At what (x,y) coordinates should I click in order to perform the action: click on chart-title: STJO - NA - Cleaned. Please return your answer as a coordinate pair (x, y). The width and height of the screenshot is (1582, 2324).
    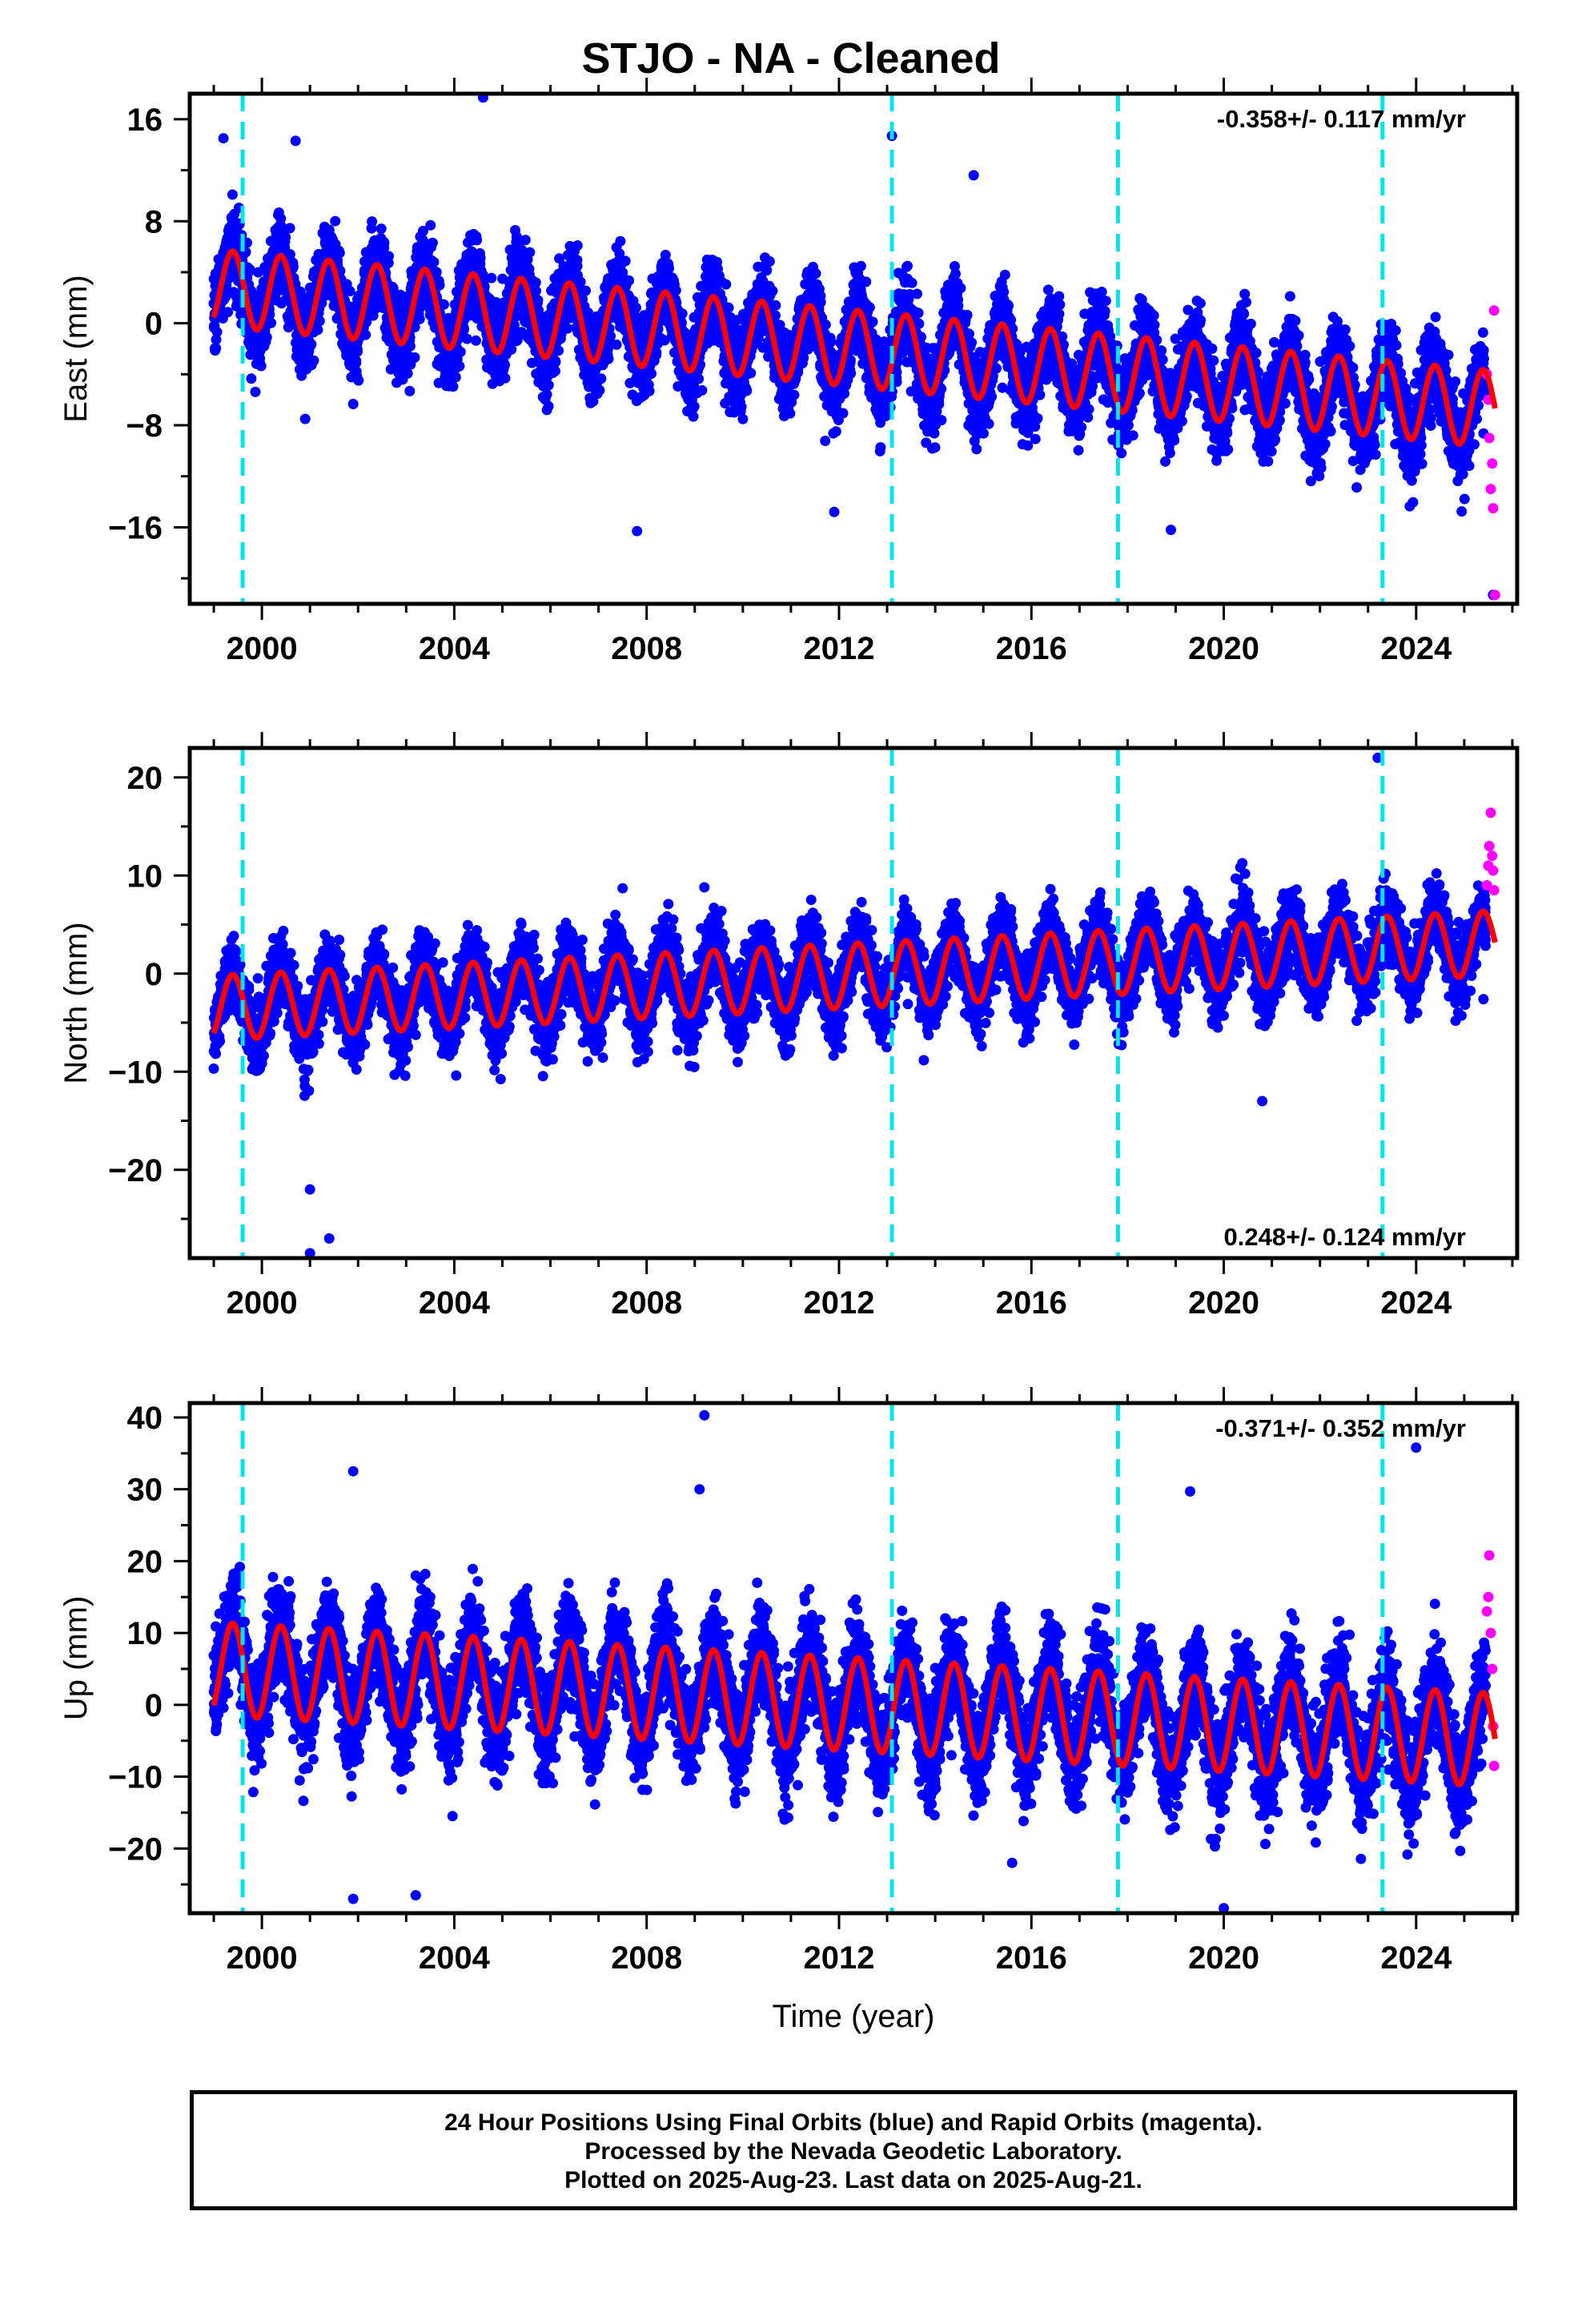
    Looking at the image, I should click on (791, 58).